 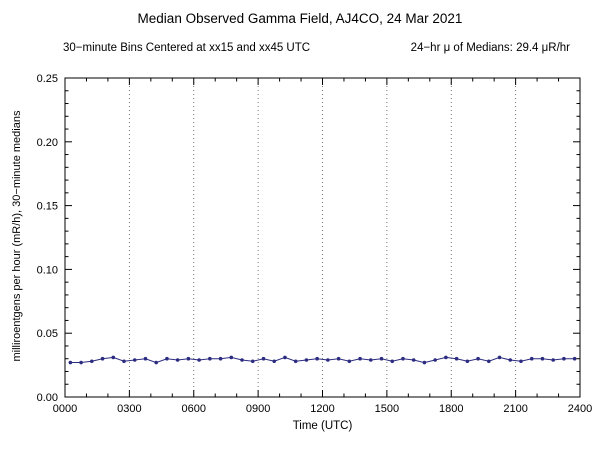 I want to click on x-axis-label: Time (UTC), so click(x=322, y=426).